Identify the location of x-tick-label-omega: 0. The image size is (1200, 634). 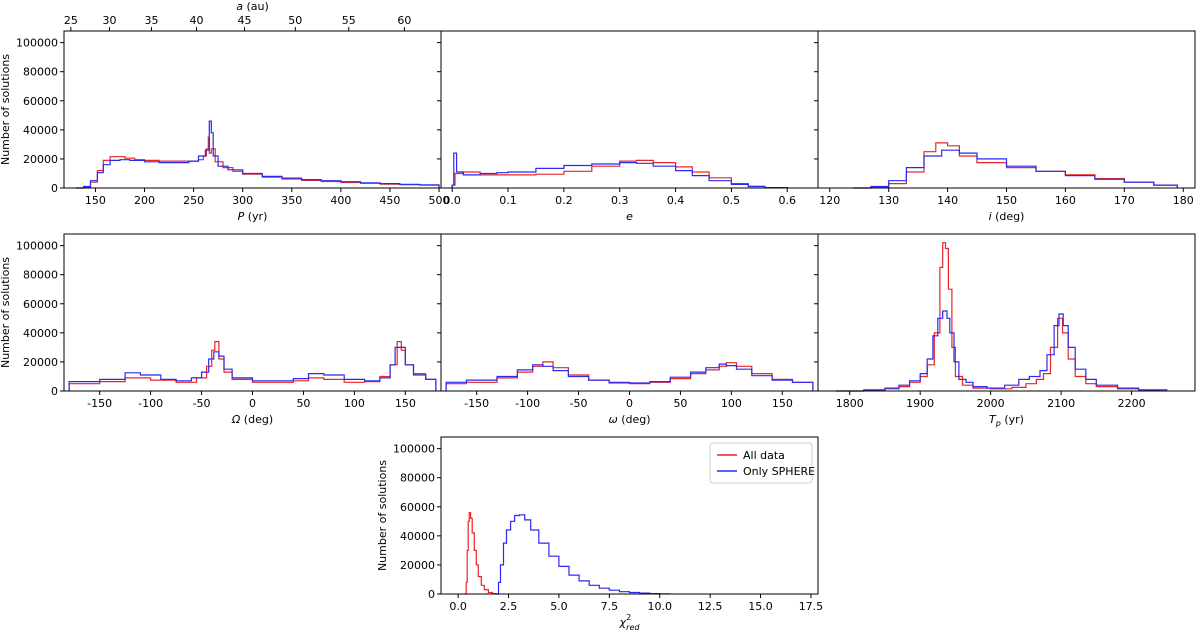
(629, 403).